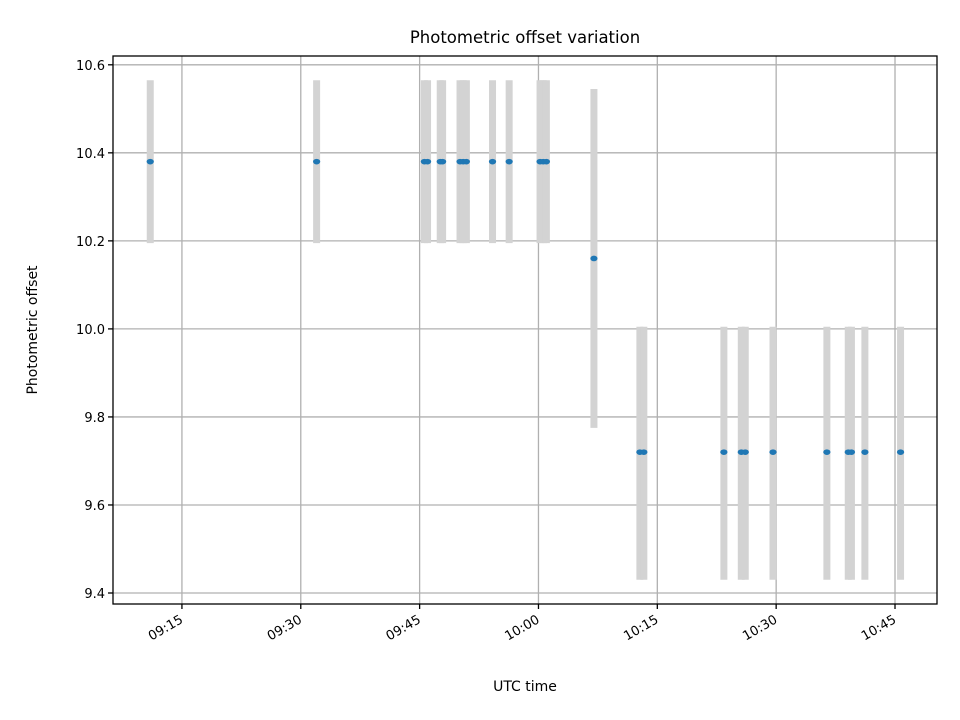 This screenshot has height=720, width=960. Describe the element at coordinates (90, 330) in the screenshot. I see `y-tick-label: 10.0` at that location.